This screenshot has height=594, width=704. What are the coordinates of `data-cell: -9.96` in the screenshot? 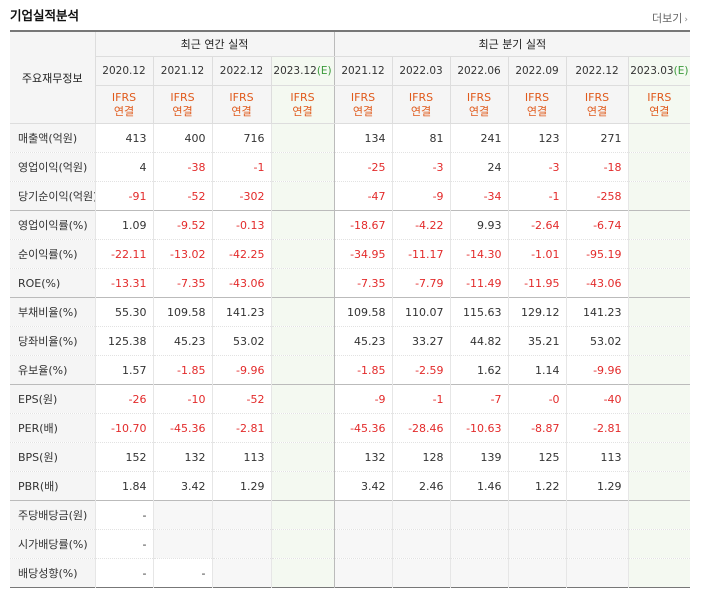 It's located at (241, 370).